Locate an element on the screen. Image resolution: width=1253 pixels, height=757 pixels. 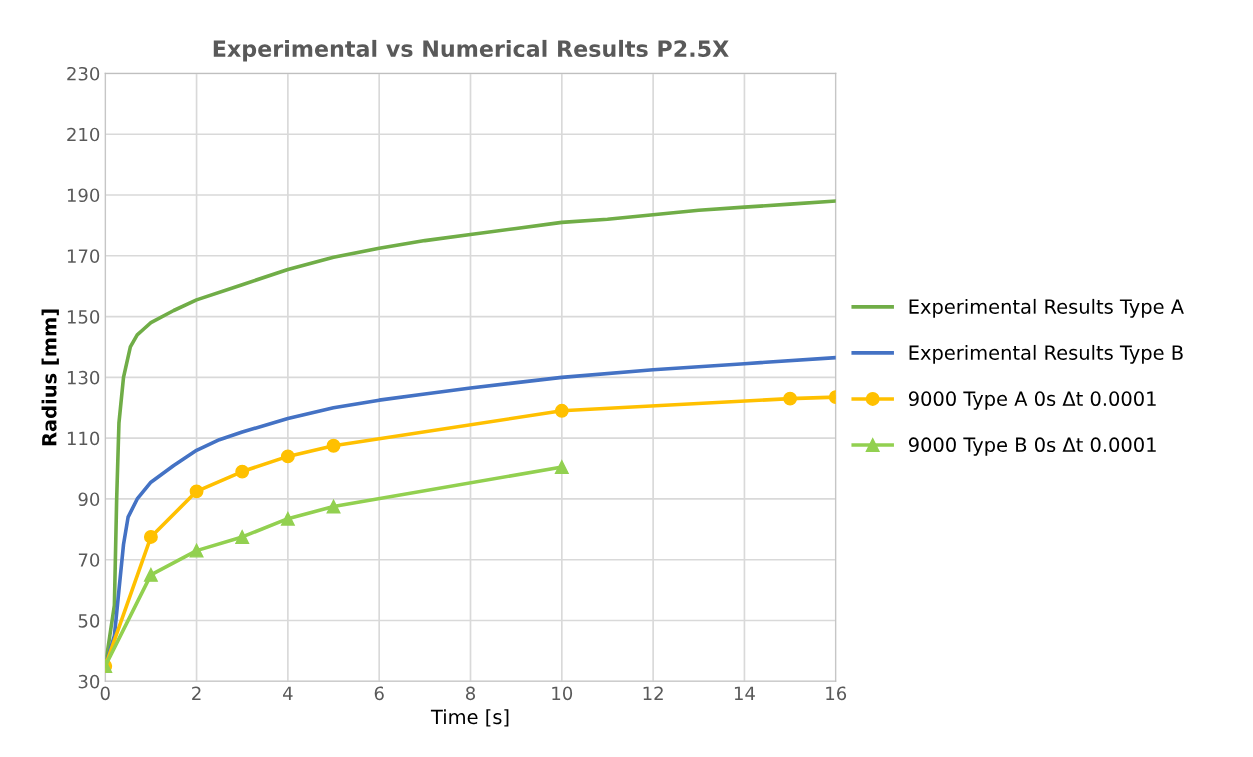
y-tick-label: 130 is located at coordinates (83, 377).